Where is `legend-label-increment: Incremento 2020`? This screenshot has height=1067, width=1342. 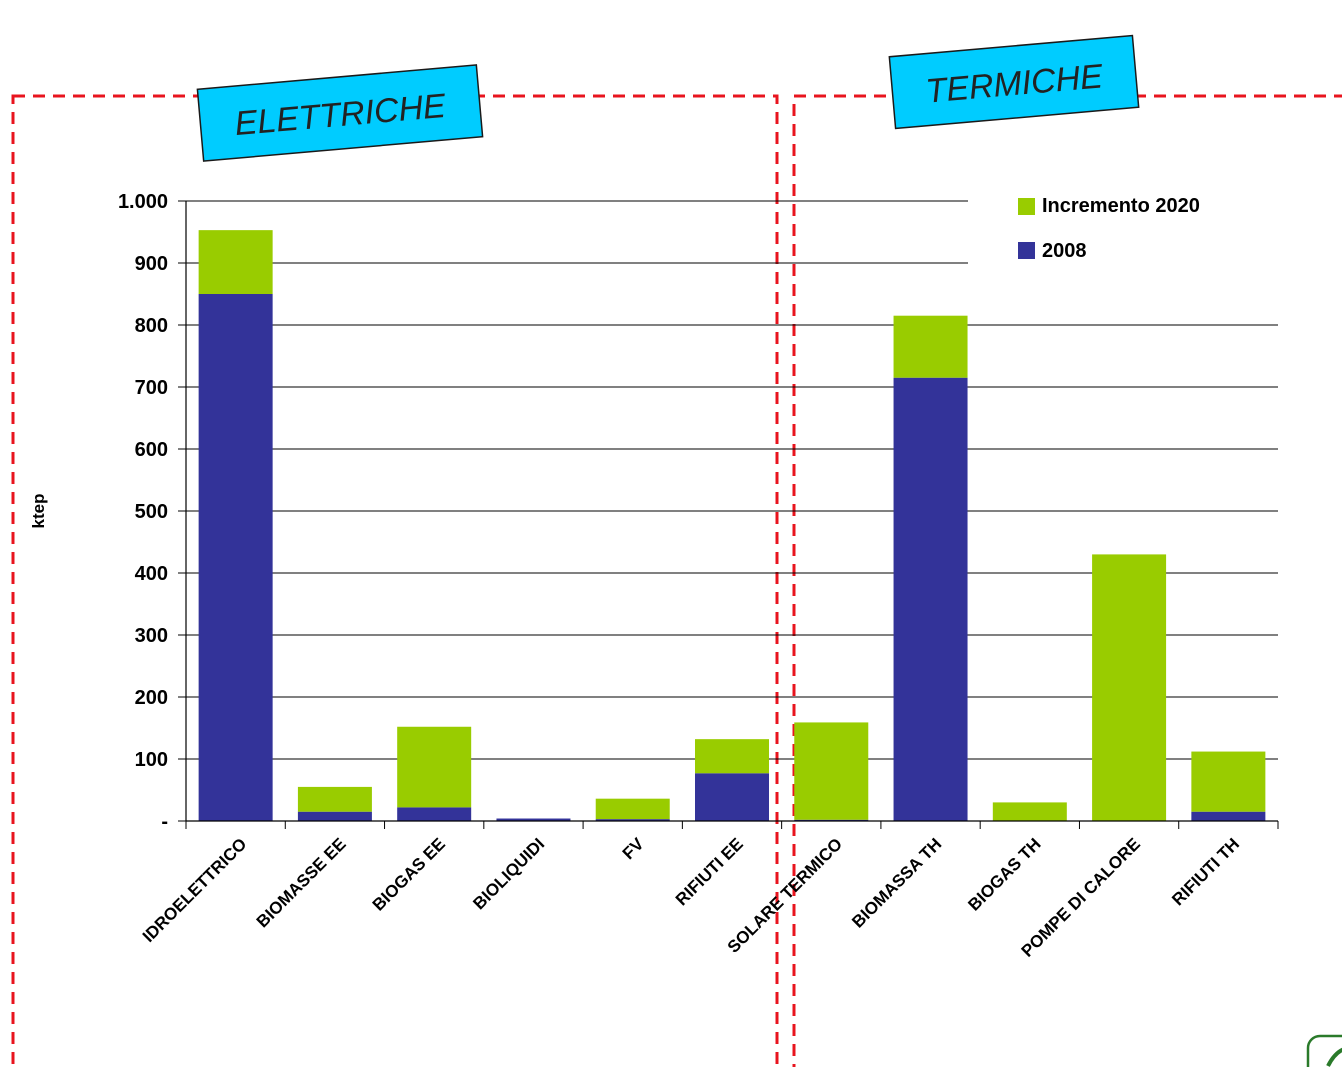 legend-label-increment: Incremento 2020 is located at coordinates (1121, 206).